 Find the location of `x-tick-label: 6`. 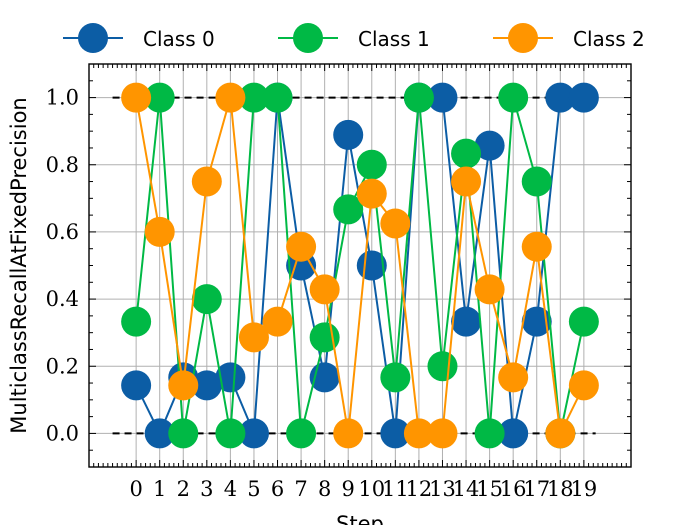

x-tick-label: 6 is located at coordinates (277, 489).